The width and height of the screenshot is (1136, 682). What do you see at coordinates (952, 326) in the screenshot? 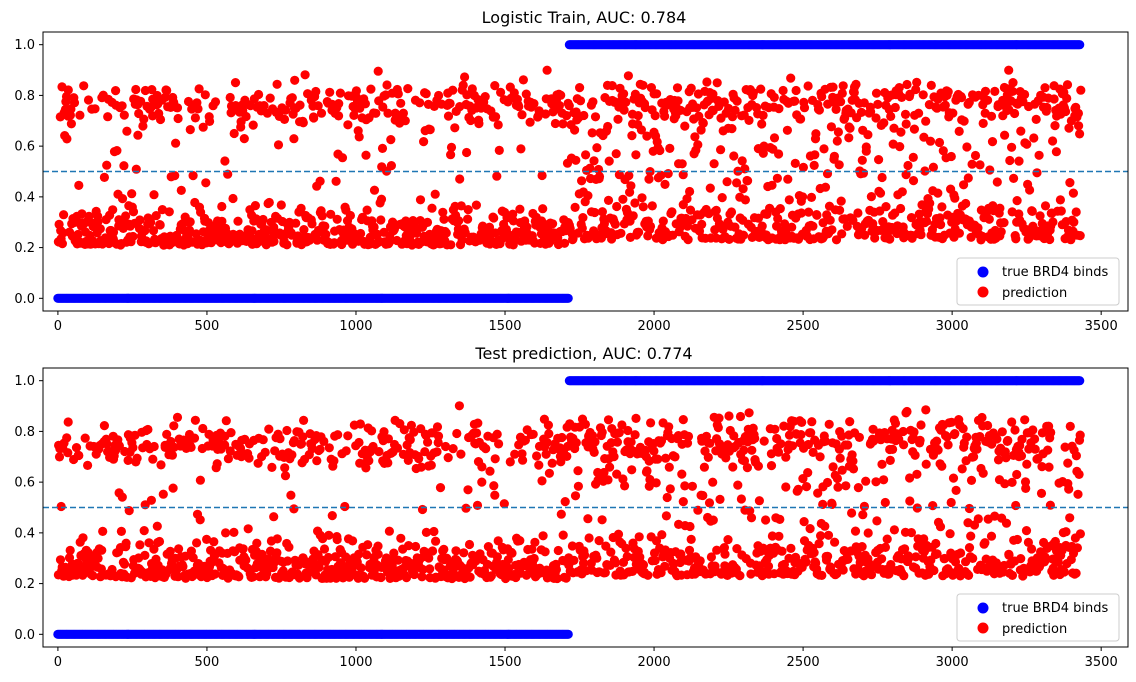
I see `x-tick-label: 3000` at bounding box center [952, 326].